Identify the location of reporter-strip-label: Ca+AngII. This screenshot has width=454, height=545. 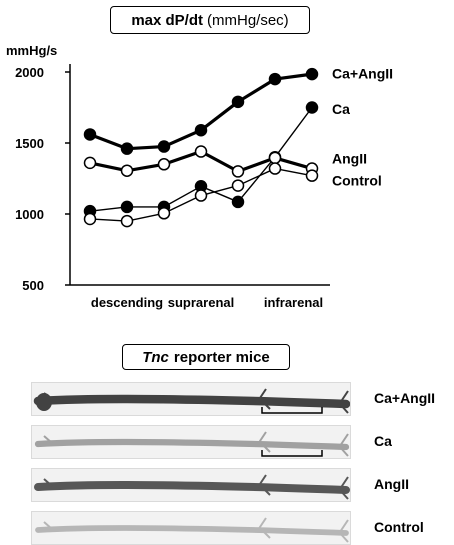
(405, 398).